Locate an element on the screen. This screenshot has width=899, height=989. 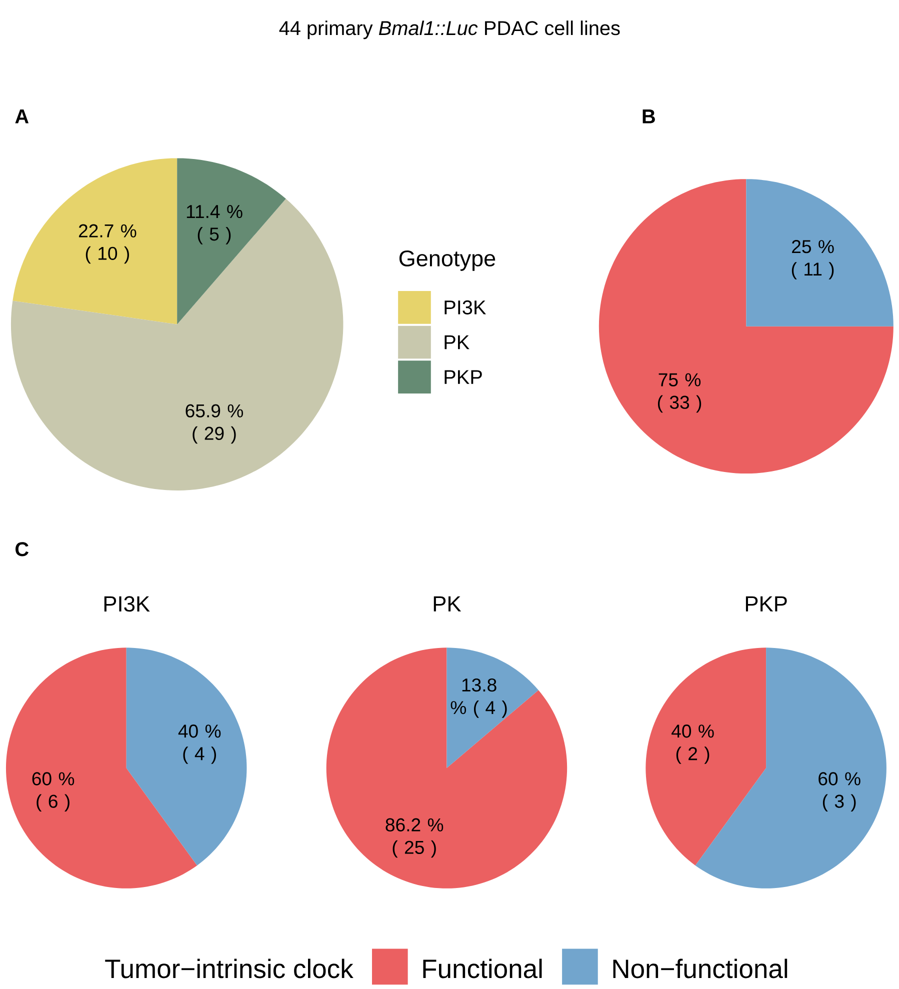
text: C is located at coordinates (21, 549).